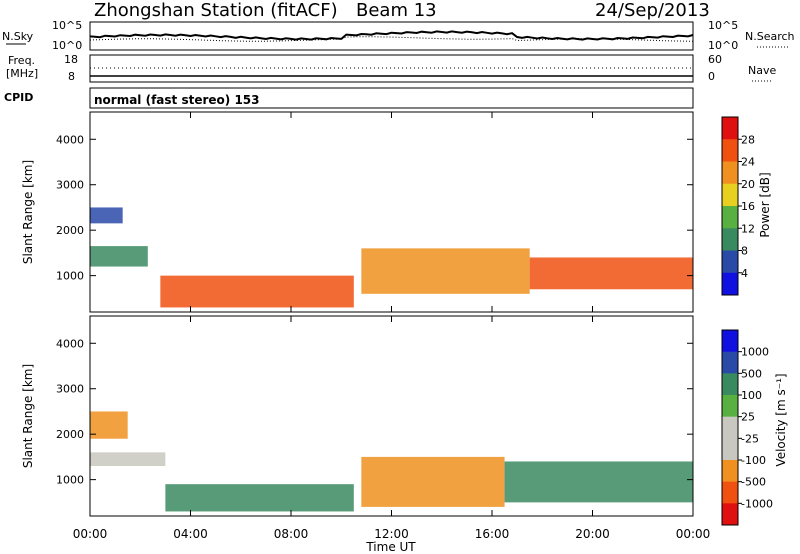 This screenshot has width=800, height=554. Describe the element at coordinates (748, 139) in the screenshot. I see `colorbar-tick-label: 28` at that location.